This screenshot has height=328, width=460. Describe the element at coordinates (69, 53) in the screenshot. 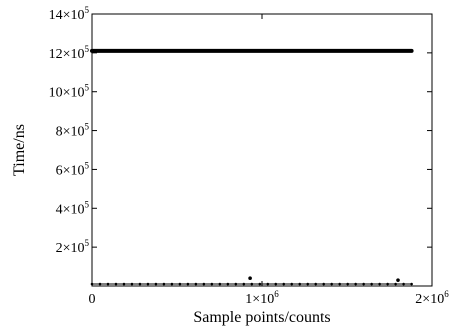

I see `y-tick-label: 12×105` at that location.